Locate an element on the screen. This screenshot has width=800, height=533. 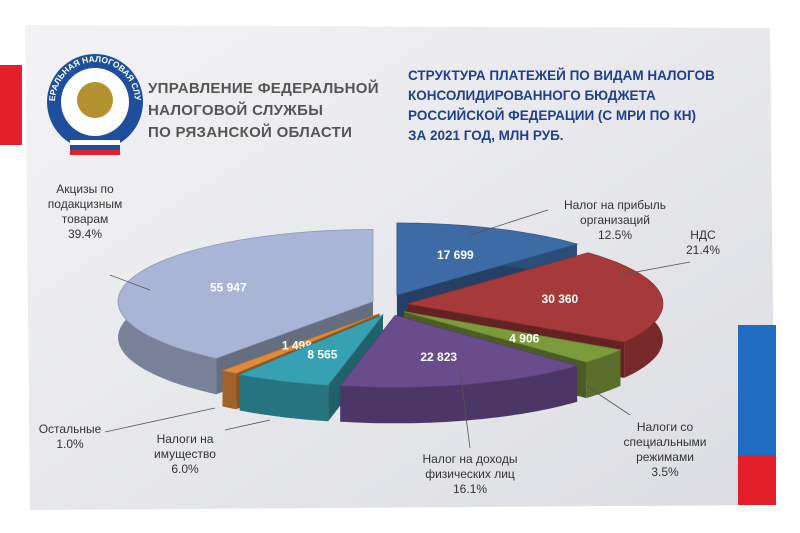
percent-label: 6.0% is located at coordinates (185, 469).